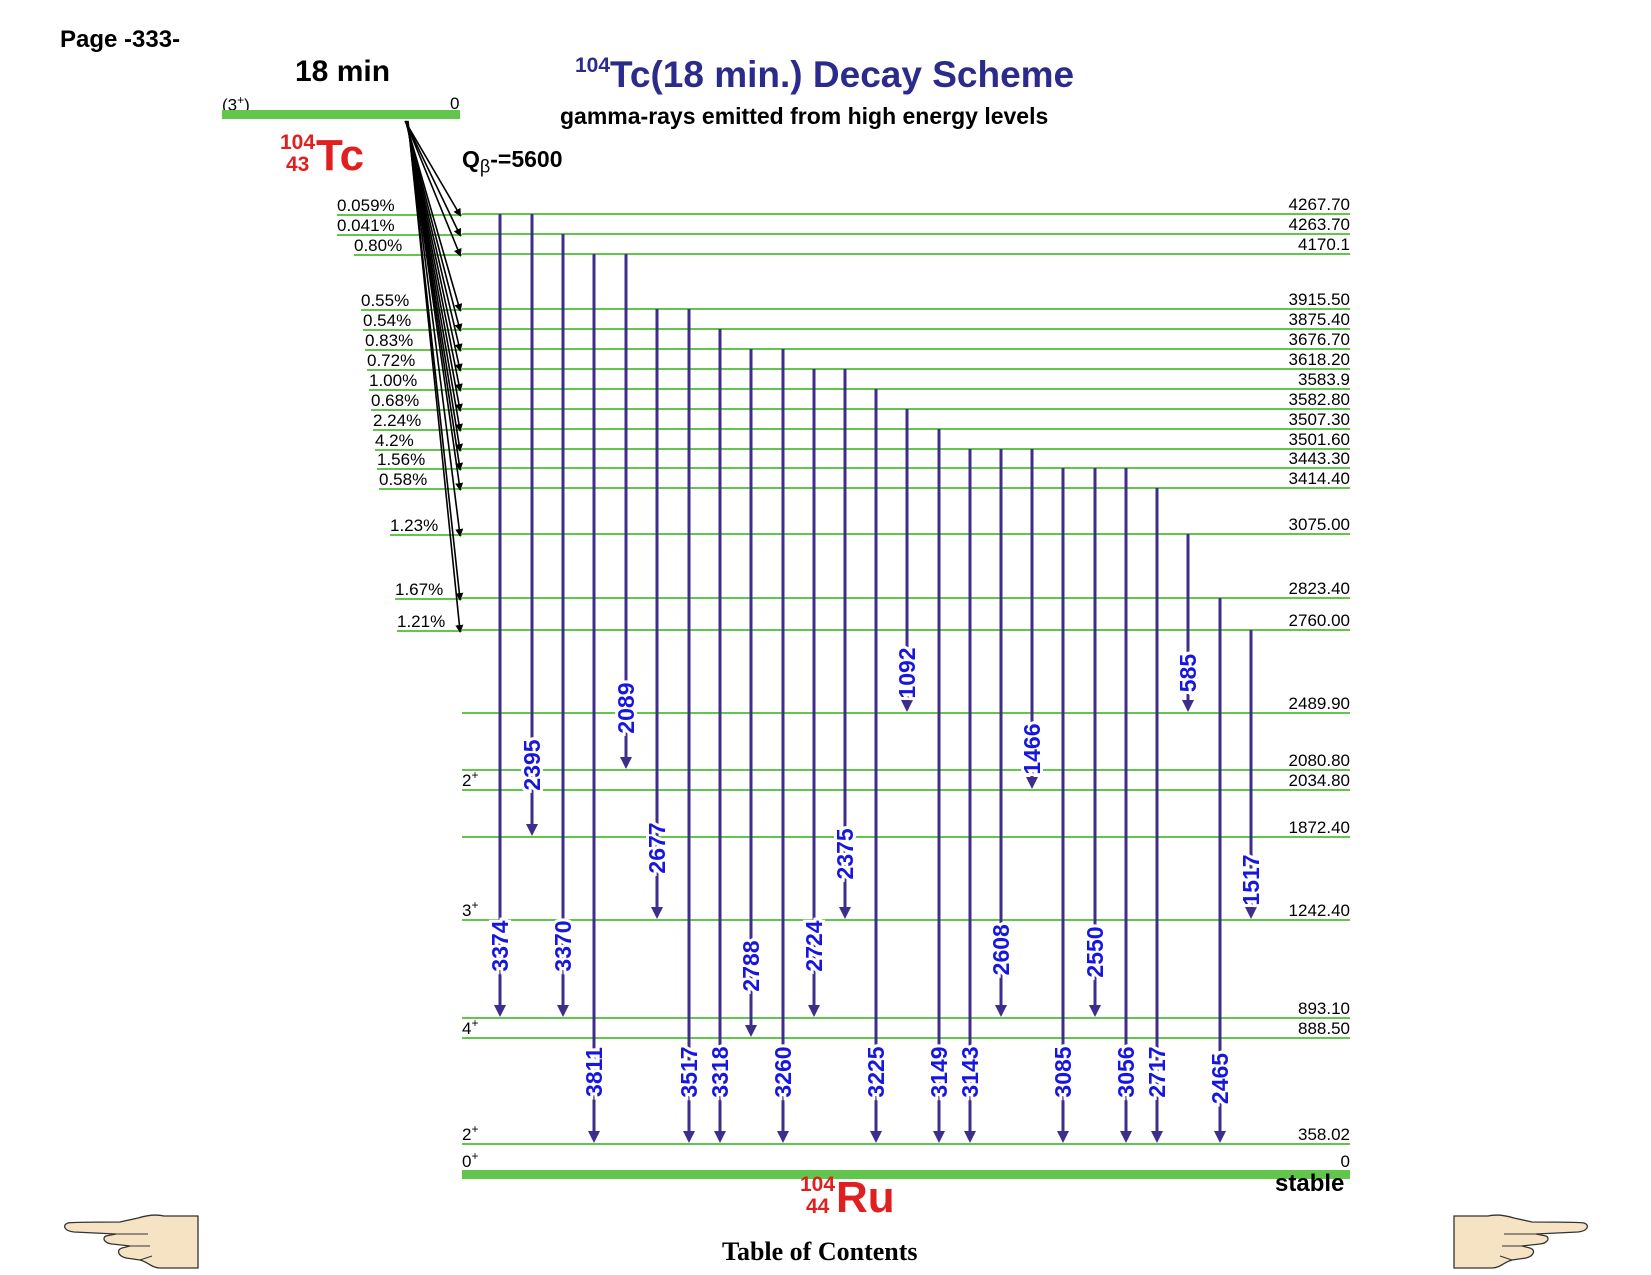 The width and height of the screenshot is (1651, 1275). I want to click on gamma-energy-label: 2375, so click(845, 853).